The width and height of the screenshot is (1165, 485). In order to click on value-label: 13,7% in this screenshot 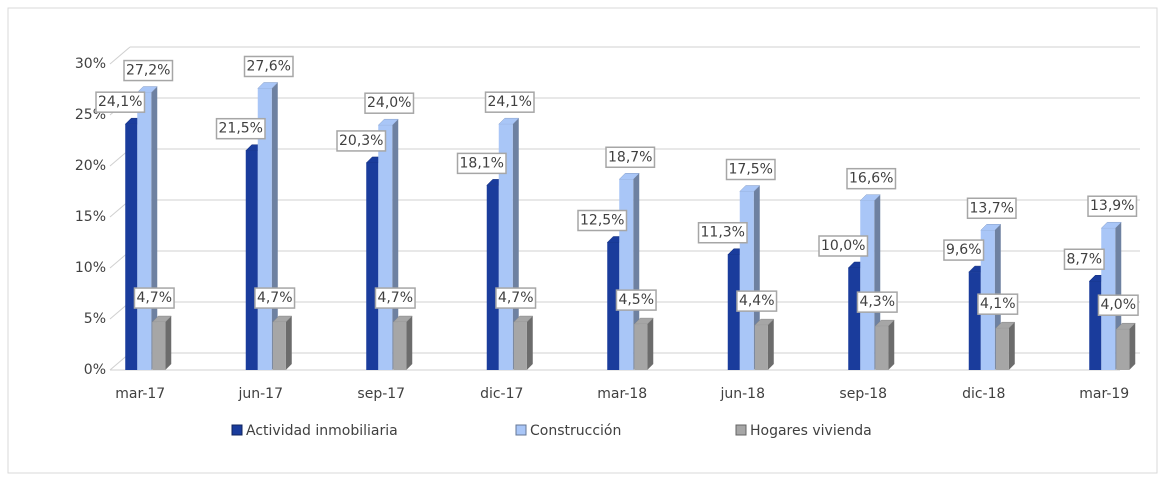, I will do `click(992, 208)`.